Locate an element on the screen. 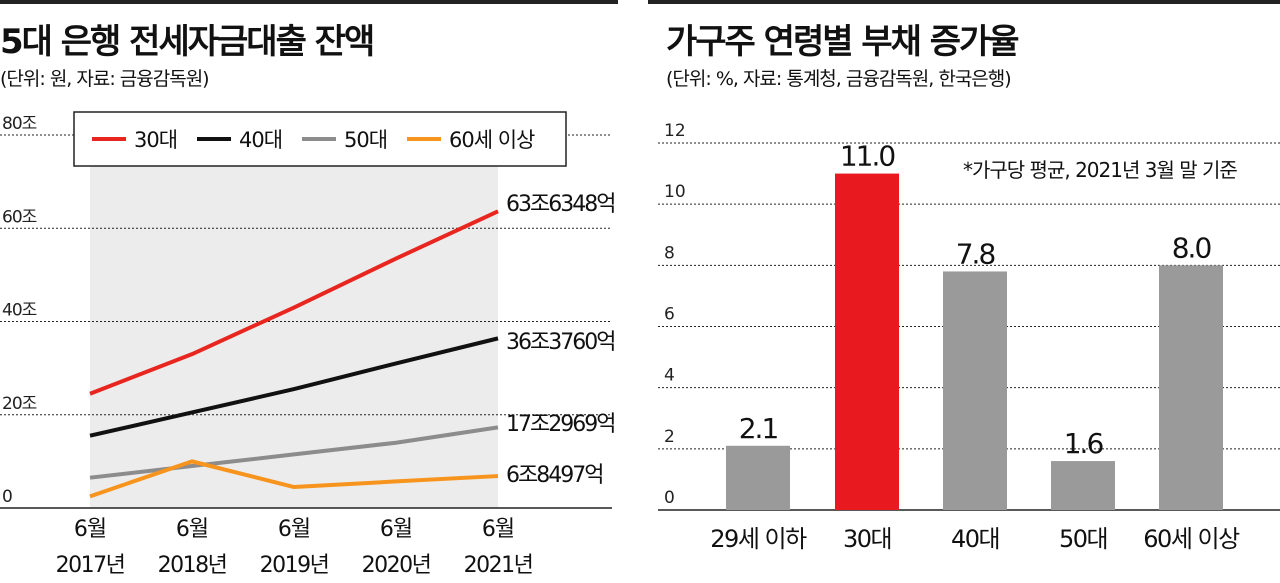  legend-label: 50대 is located at coordinates (365, 140).